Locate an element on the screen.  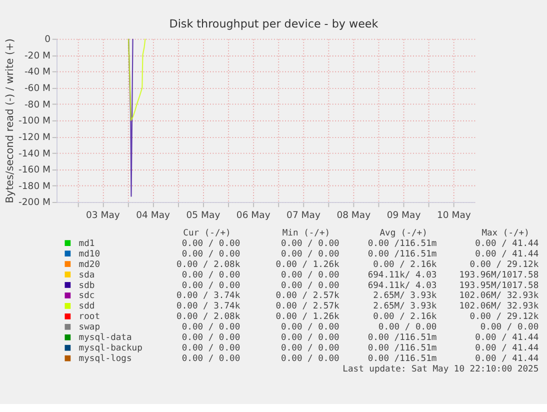
legend-label: mysql-logs is located at coordinates (105, 359).